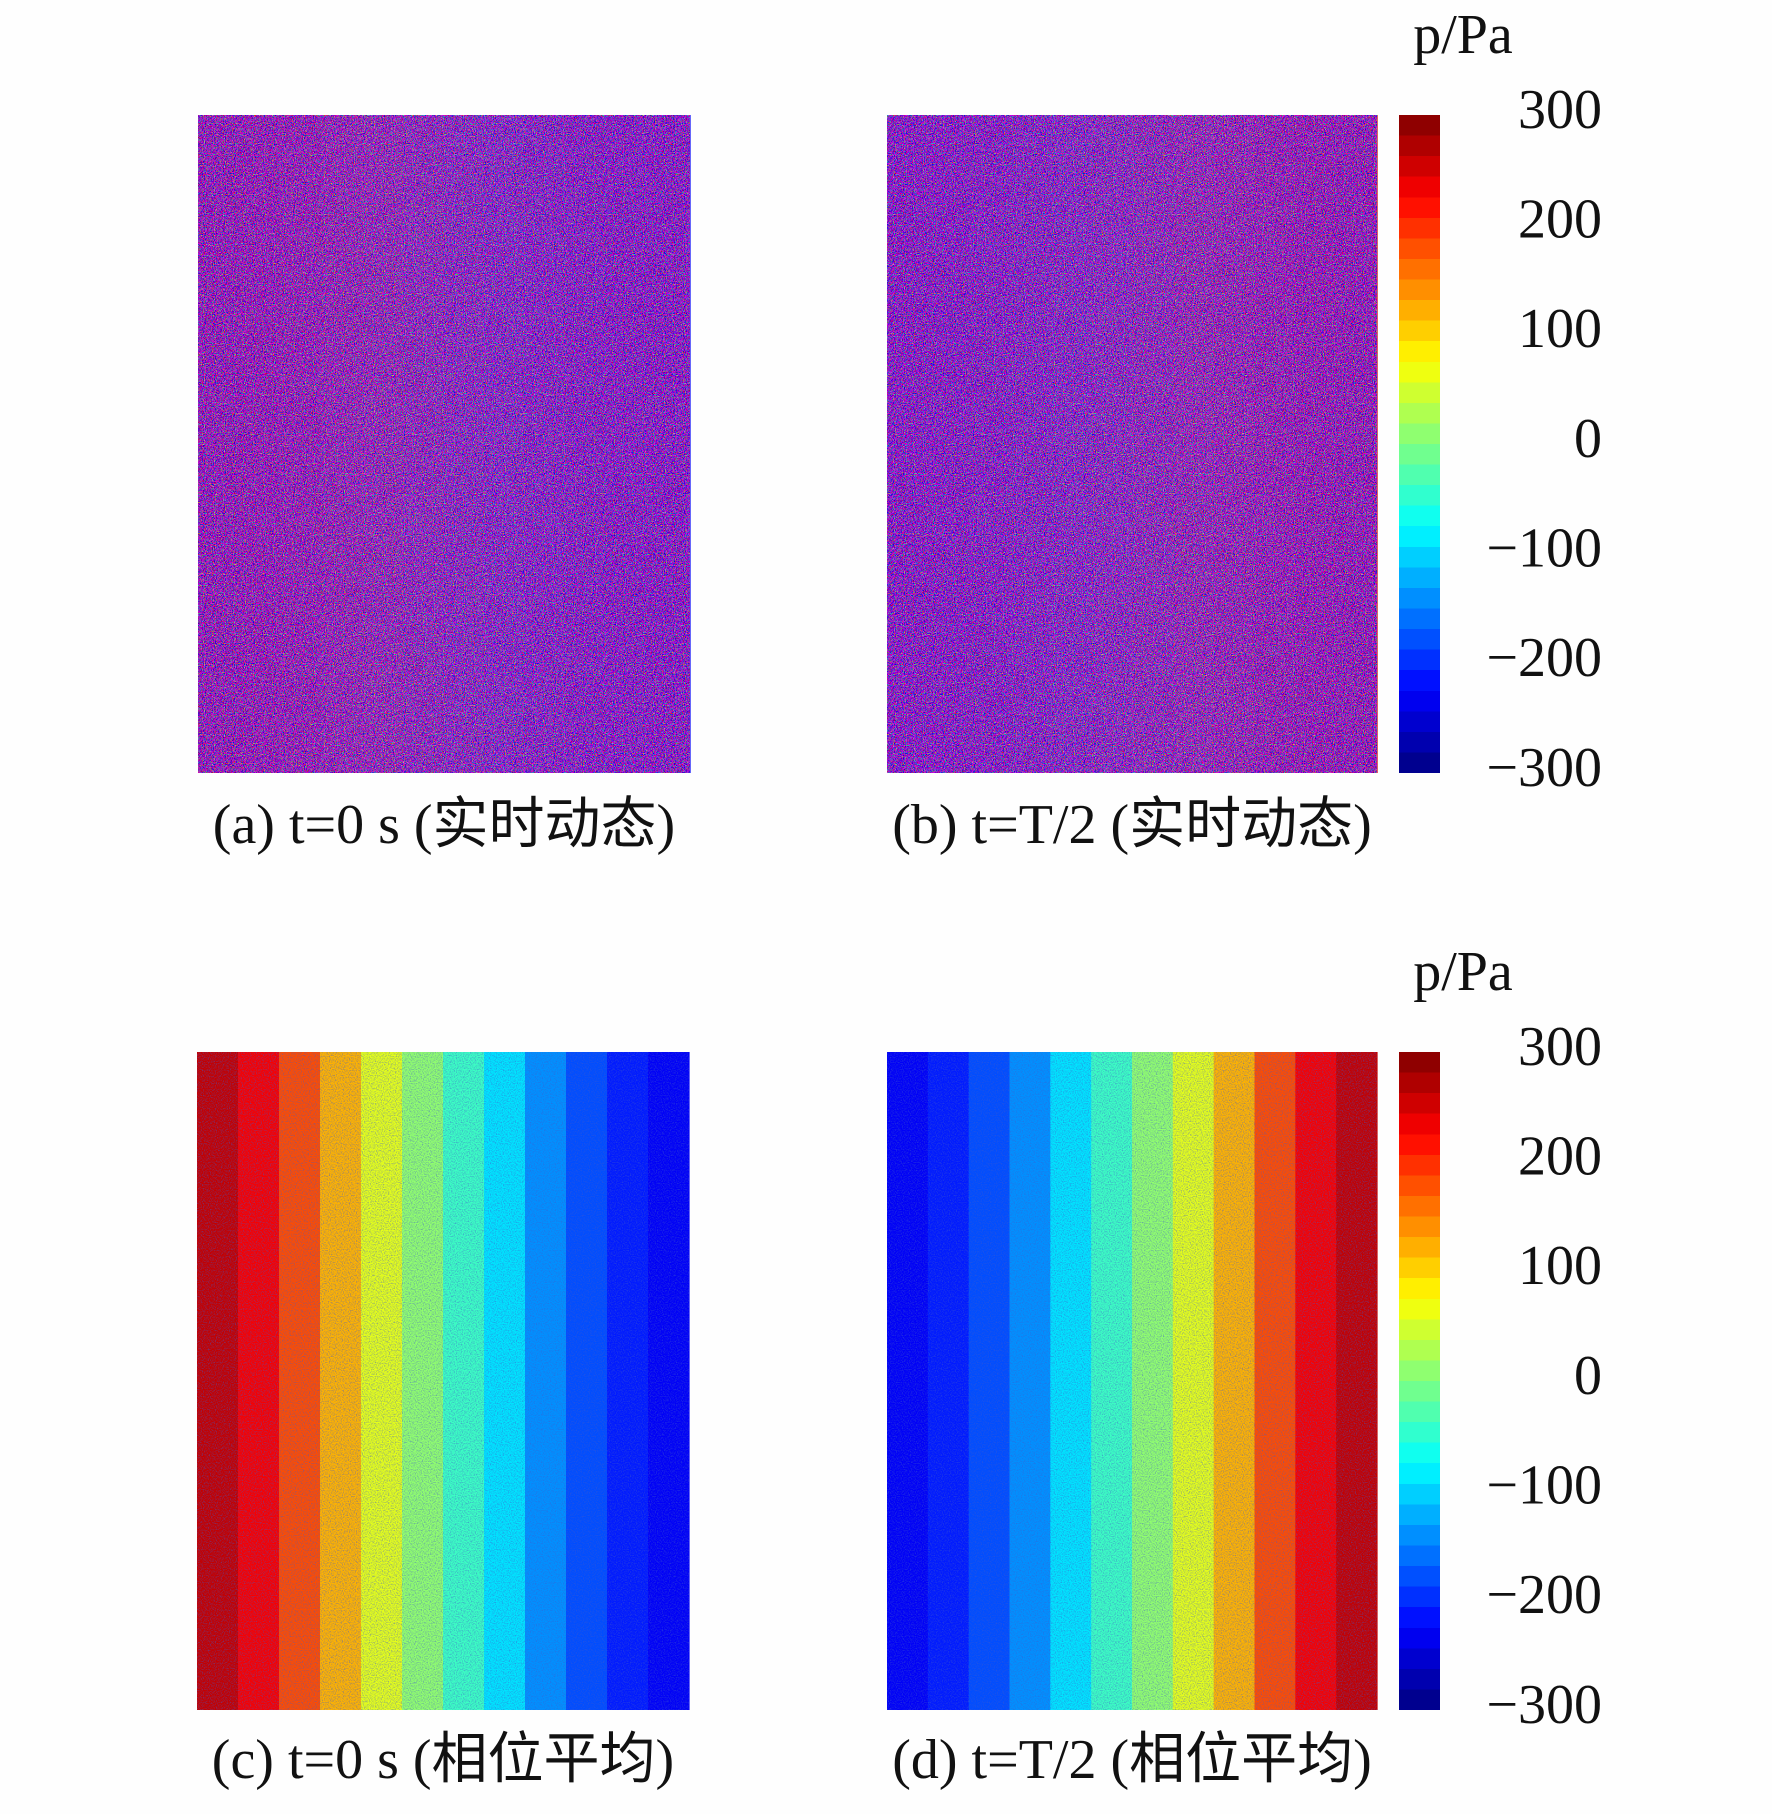 This screenshot has width=1772, height=1814. What do you see at coordinates (1132, 825) in the screenshot?
I see `panel-caption: (b) t=T/2 (实时动态)` at bounding box center [1132, 825].